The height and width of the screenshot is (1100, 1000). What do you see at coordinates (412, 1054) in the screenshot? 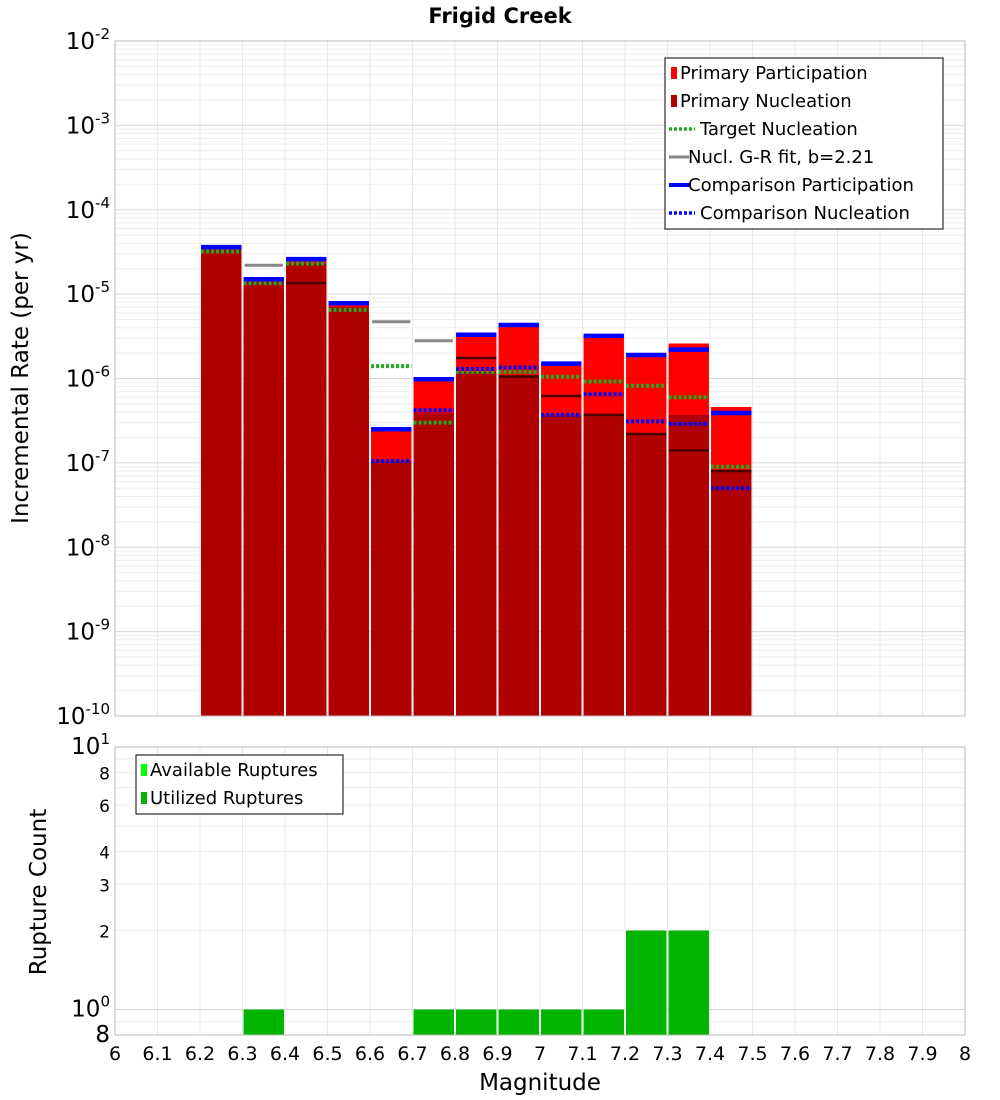
I see `magnitude-tick-label: 6.7` at bounding box center [412, 1054].